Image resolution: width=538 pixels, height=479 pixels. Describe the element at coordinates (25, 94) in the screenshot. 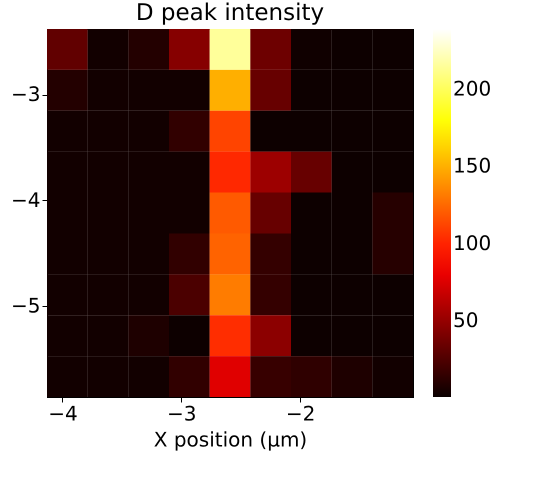

I see `y-tick-label: −3` at that location.